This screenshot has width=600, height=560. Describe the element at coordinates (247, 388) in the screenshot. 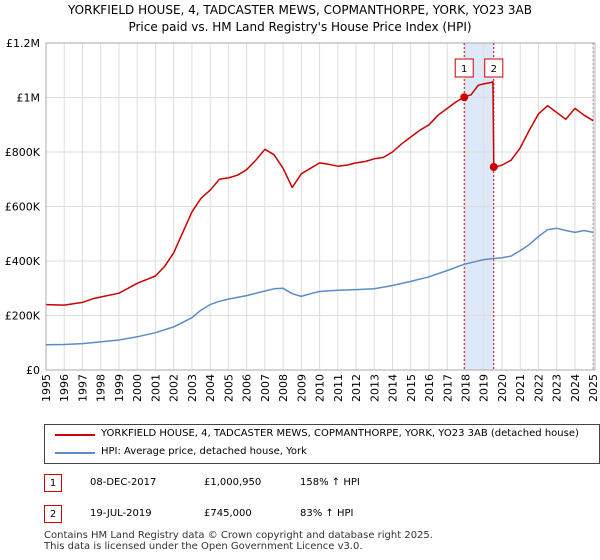

I see `x-tick-label: 2006` at that location.